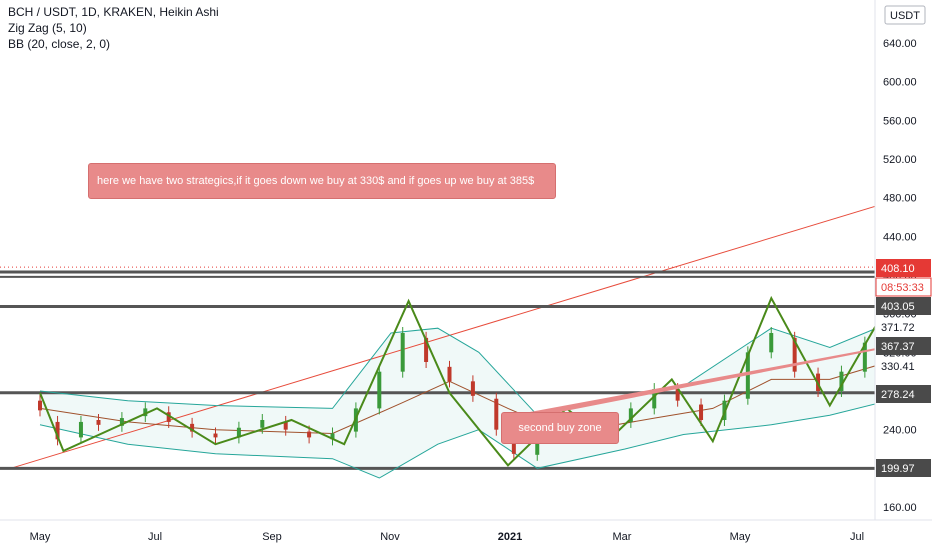 The height and width of the screenshot is (550, 932). What do you see at coordinates (898, 395) in the screenshot?
I see `price-badge-278.24: 278.24` at bounding box center [898, 395].